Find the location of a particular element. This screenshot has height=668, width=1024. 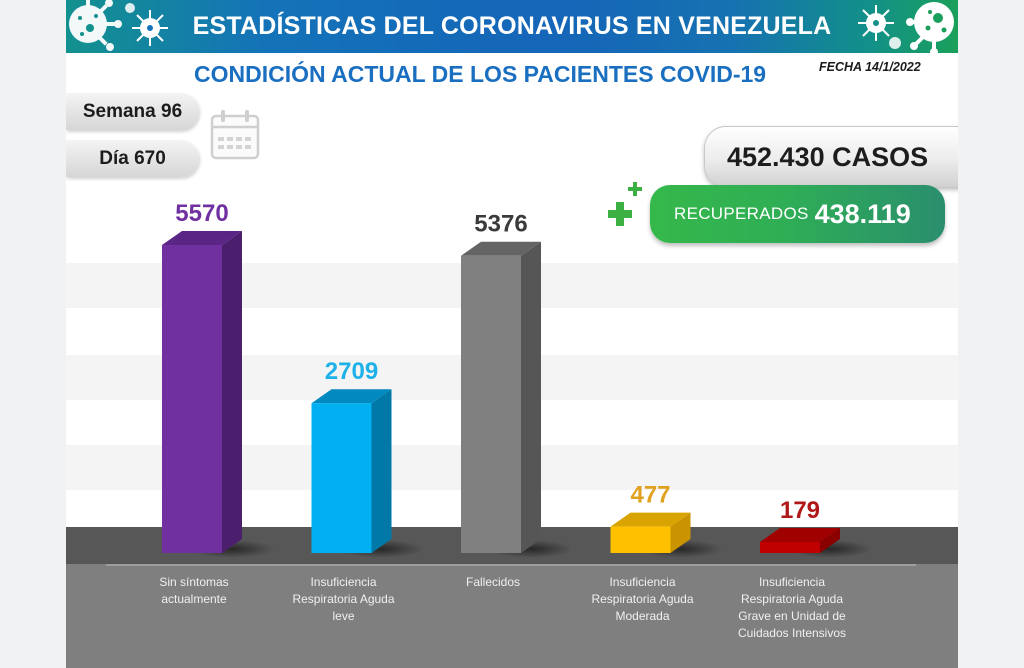

day-badge: Día 670 is located at coordinates (132, 158).